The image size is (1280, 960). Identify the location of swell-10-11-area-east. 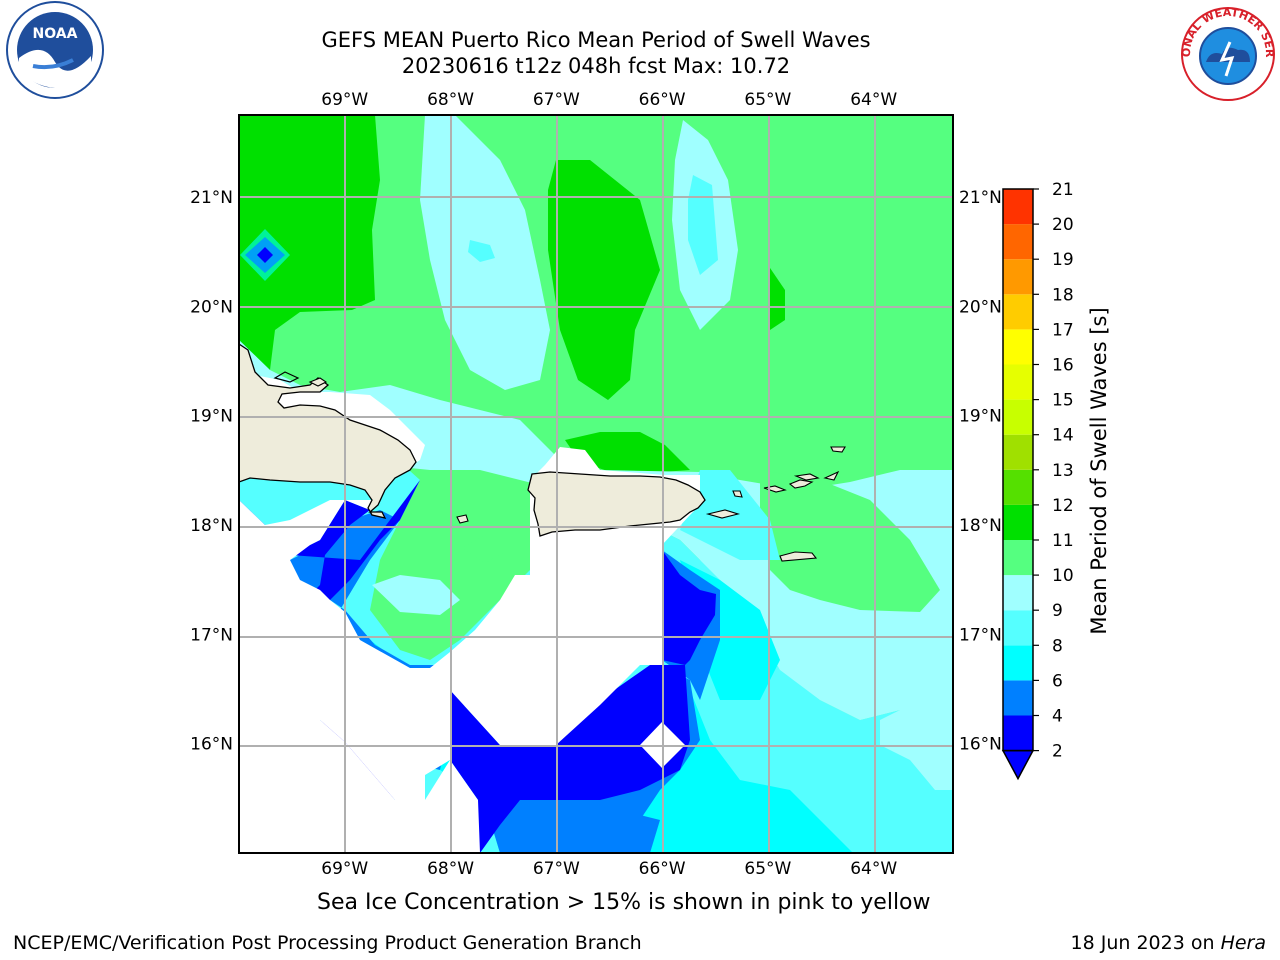
(776, 297).